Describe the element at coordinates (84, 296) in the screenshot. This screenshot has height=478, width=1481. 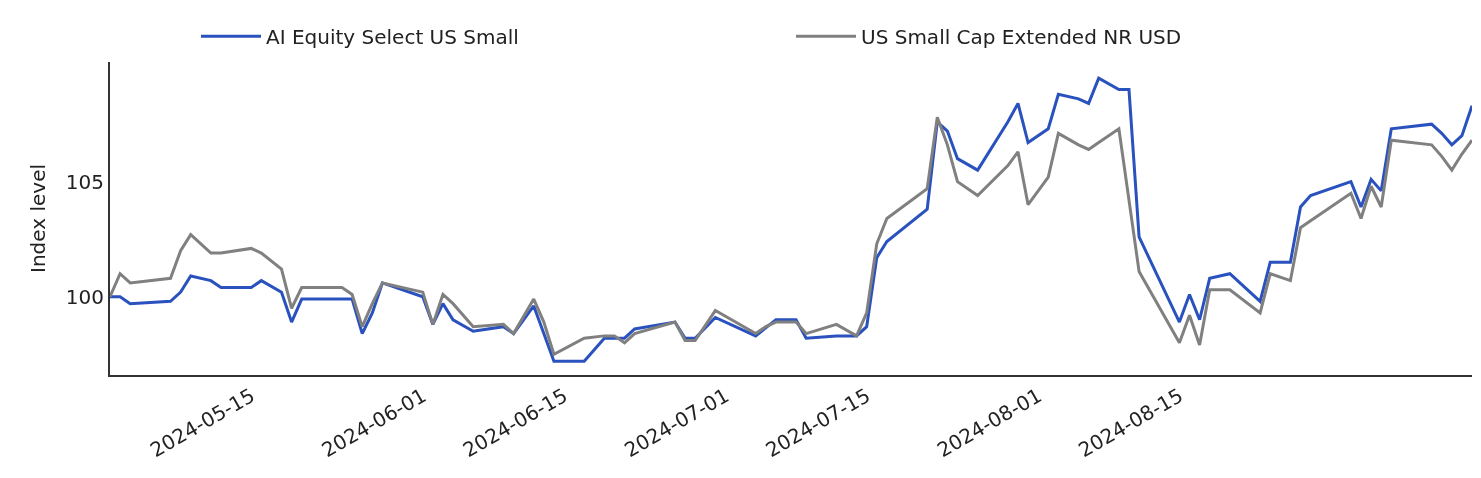
I see `y-tick-label: 100` at that location.